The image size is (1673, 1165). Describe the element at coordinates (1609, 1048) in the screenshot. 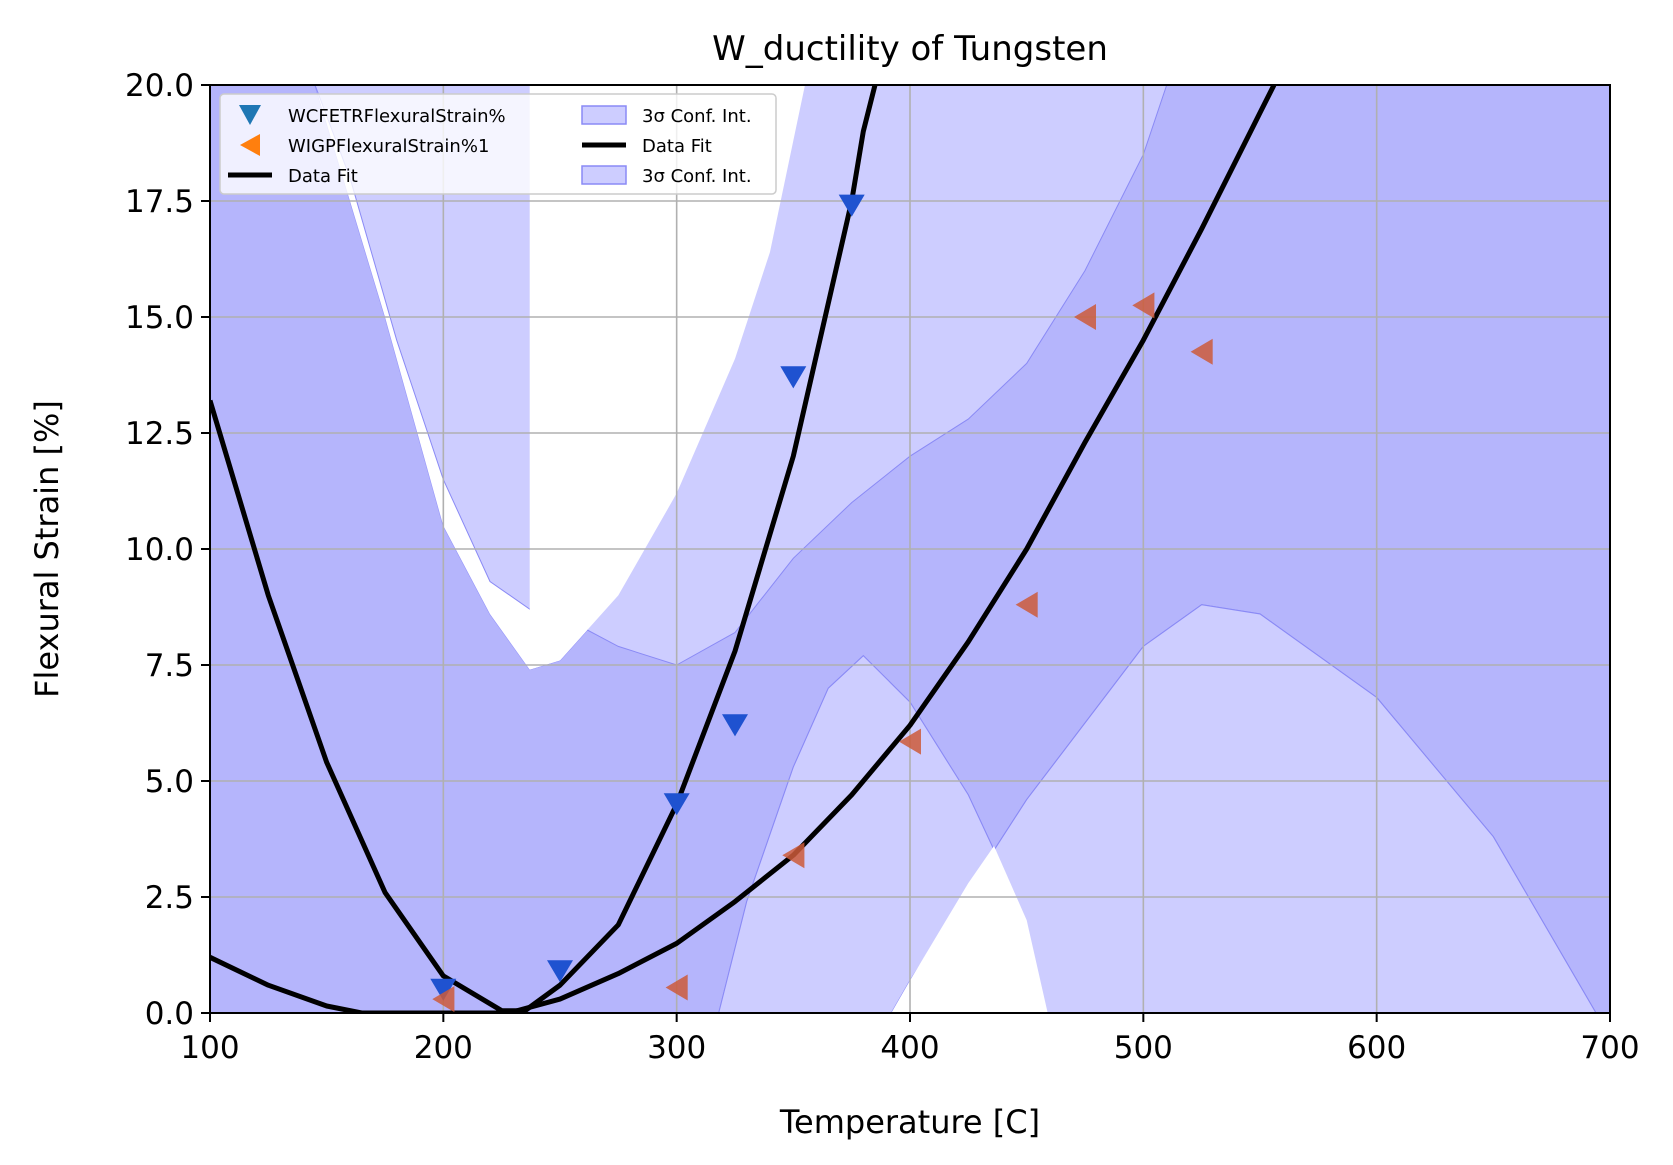

I see `x-tick-label-6: 700` at that location.